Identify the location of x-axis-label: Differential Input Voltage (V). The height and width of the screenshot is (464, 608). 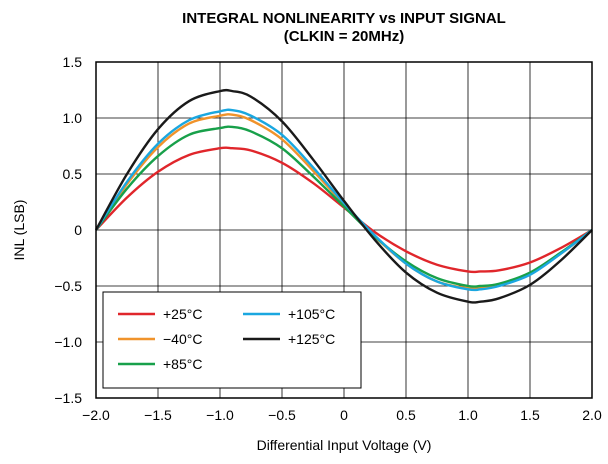
(344, 445).